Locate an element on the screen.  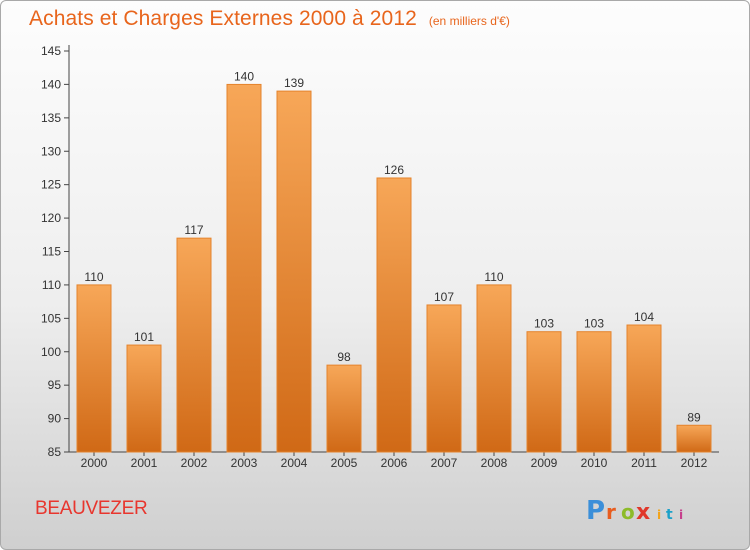
y-tick-label: 125 is located at coordinates (51, 185).